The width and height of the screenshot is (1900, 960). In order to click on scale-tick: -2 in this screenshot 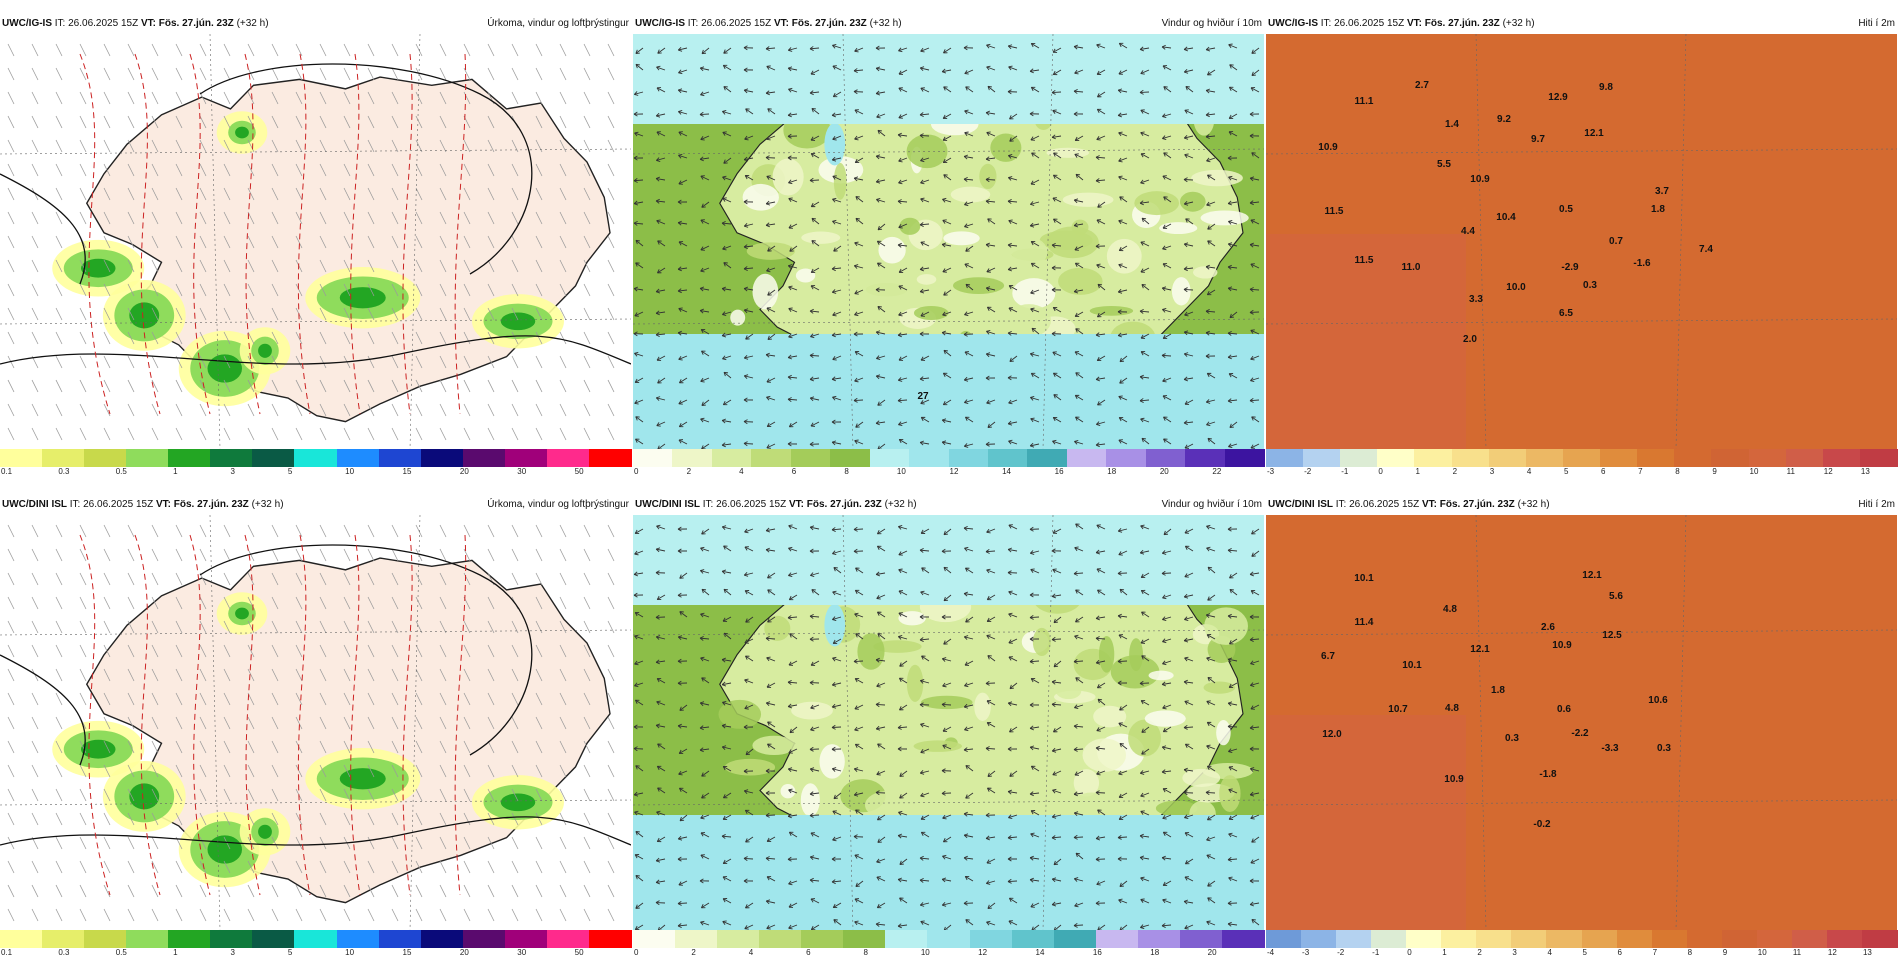, I will do `click(1340, 952)`.